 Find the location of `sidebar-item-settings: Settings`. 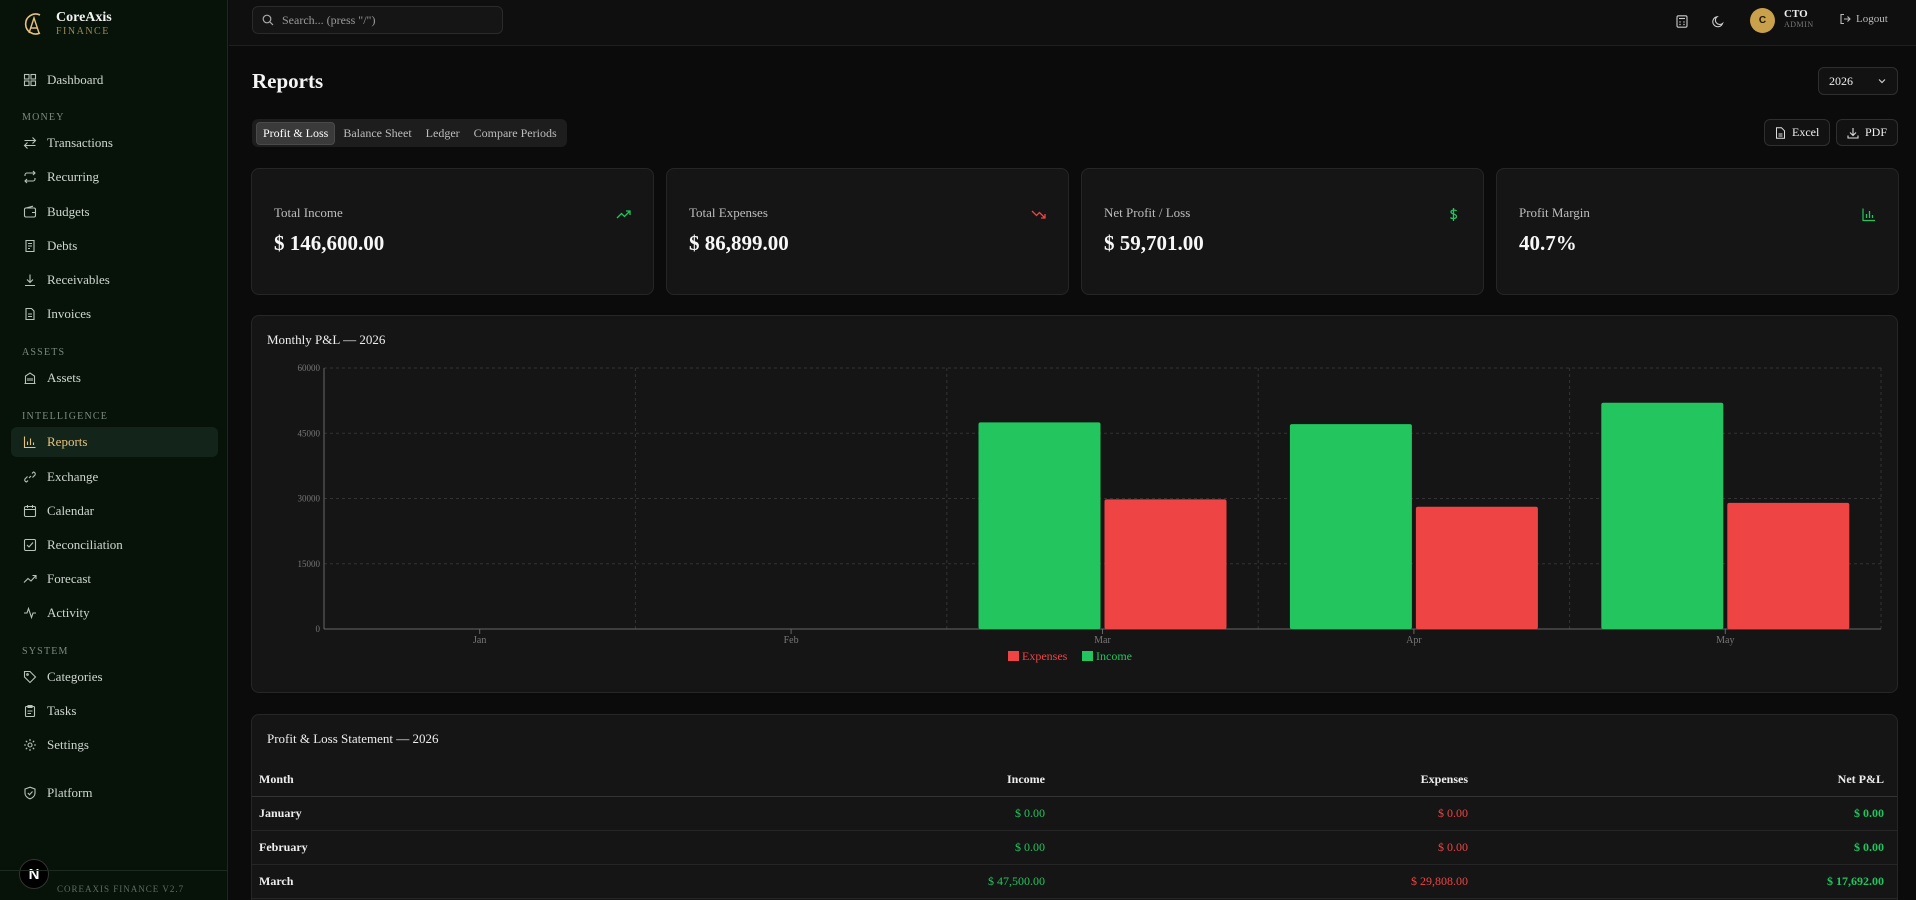

sidebar-item-settings: Settings is located at coordinates (114, 745).